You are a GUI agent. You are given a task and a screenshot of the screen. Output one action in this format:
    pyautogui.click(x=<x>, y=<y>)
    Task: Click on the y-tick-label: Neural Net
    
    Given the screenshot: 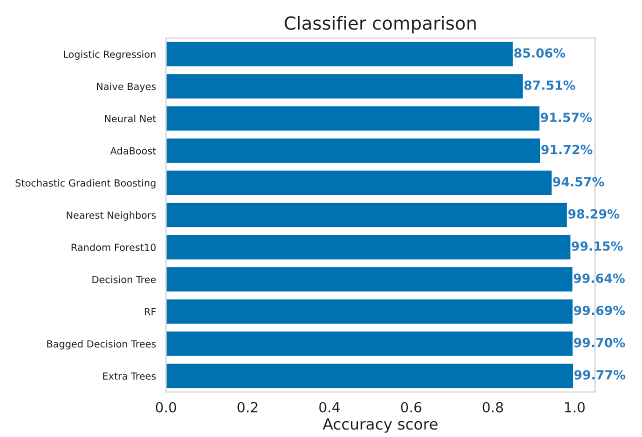 What is the action you would take?
    pyautogui.click(x=130, y=118)
    